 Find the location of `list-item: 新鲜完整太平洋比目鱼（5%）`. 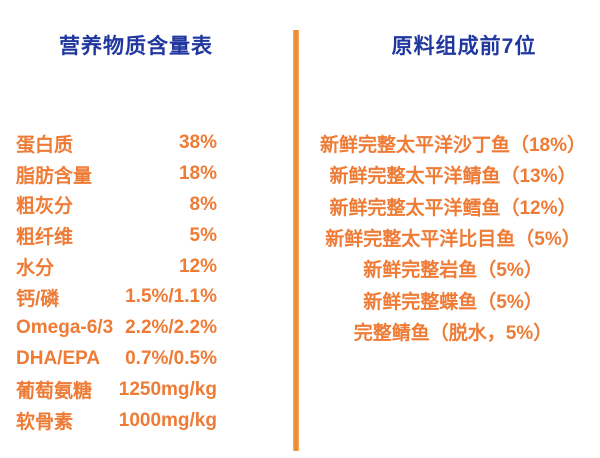

list-item: 新鲜完整太平洋比目鱼（5%） is located at coordinates (453, 240).